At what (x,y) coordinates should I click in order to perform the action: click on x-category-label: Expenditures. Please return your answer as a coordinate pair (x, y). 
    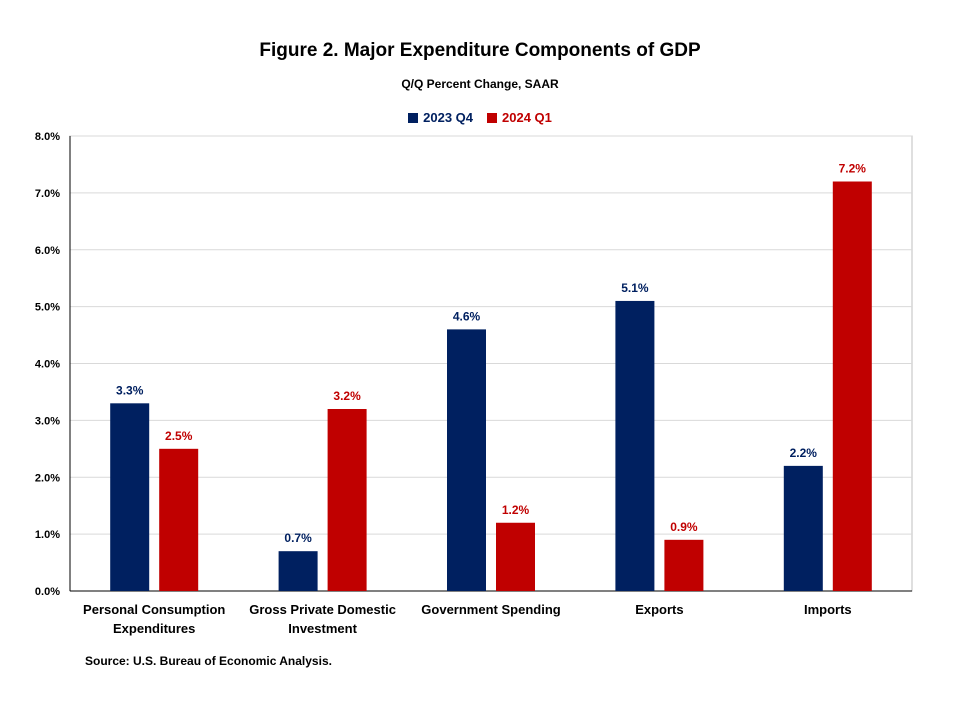
    Looking at the image, I should click on (154, 628).